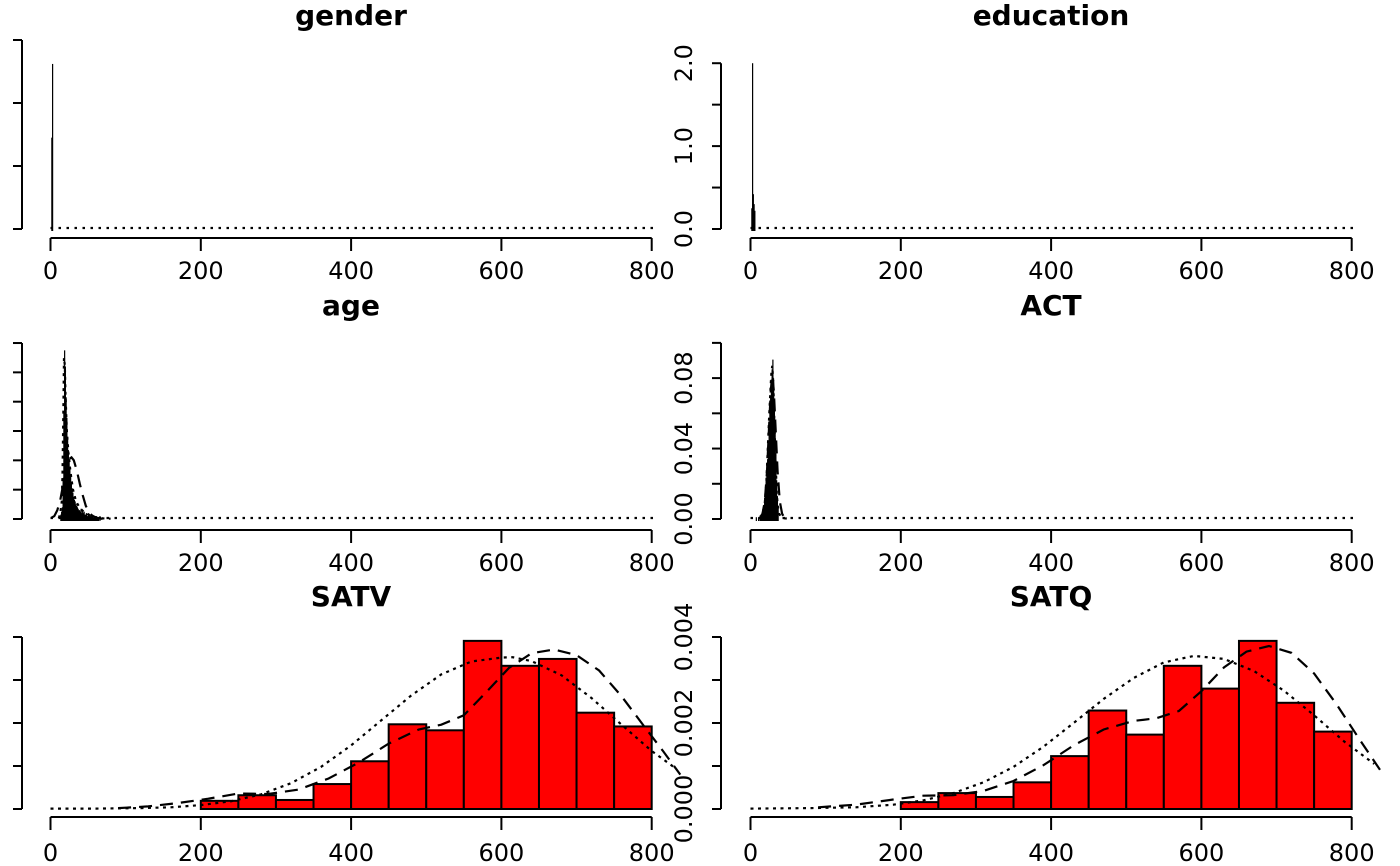  I want to click on y-tick-label: 0.004, so click(684, 637).